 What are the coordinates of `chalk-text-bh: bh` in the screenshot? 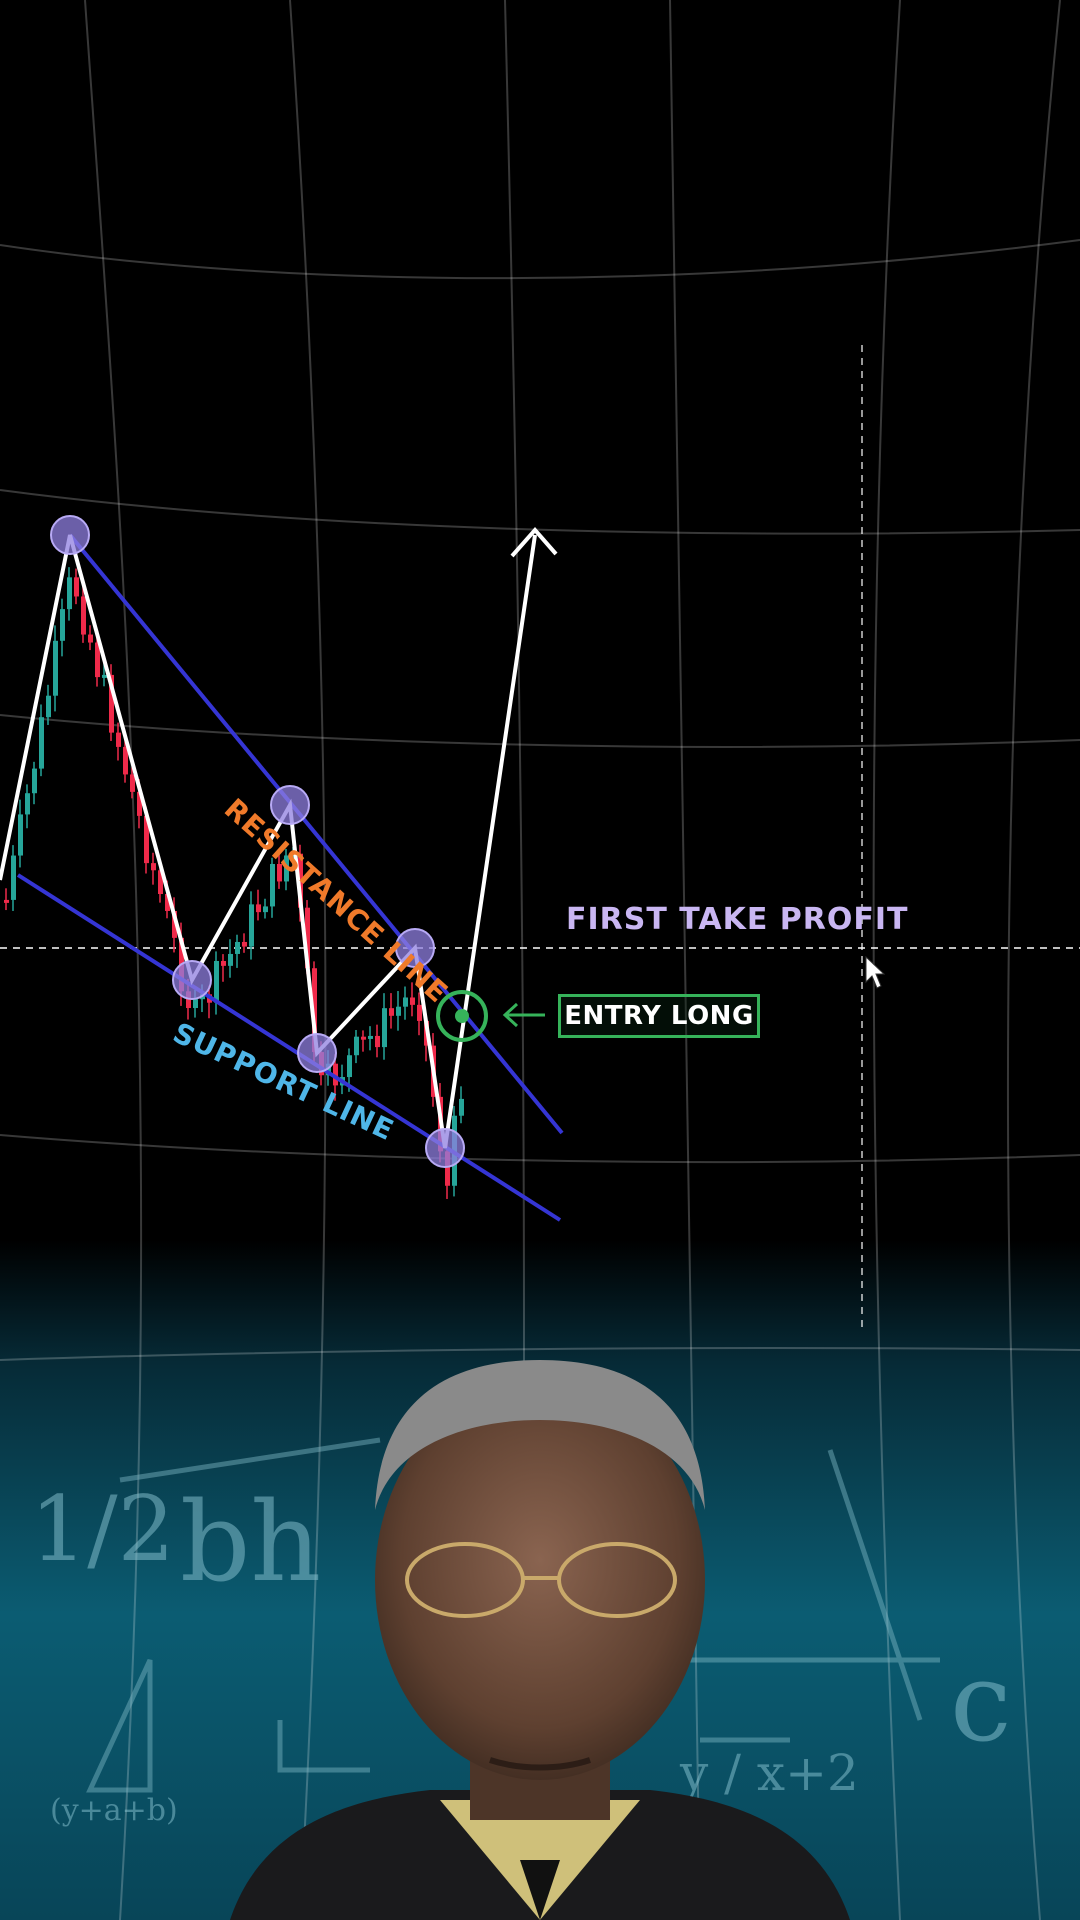 It's located at (250, 1542).